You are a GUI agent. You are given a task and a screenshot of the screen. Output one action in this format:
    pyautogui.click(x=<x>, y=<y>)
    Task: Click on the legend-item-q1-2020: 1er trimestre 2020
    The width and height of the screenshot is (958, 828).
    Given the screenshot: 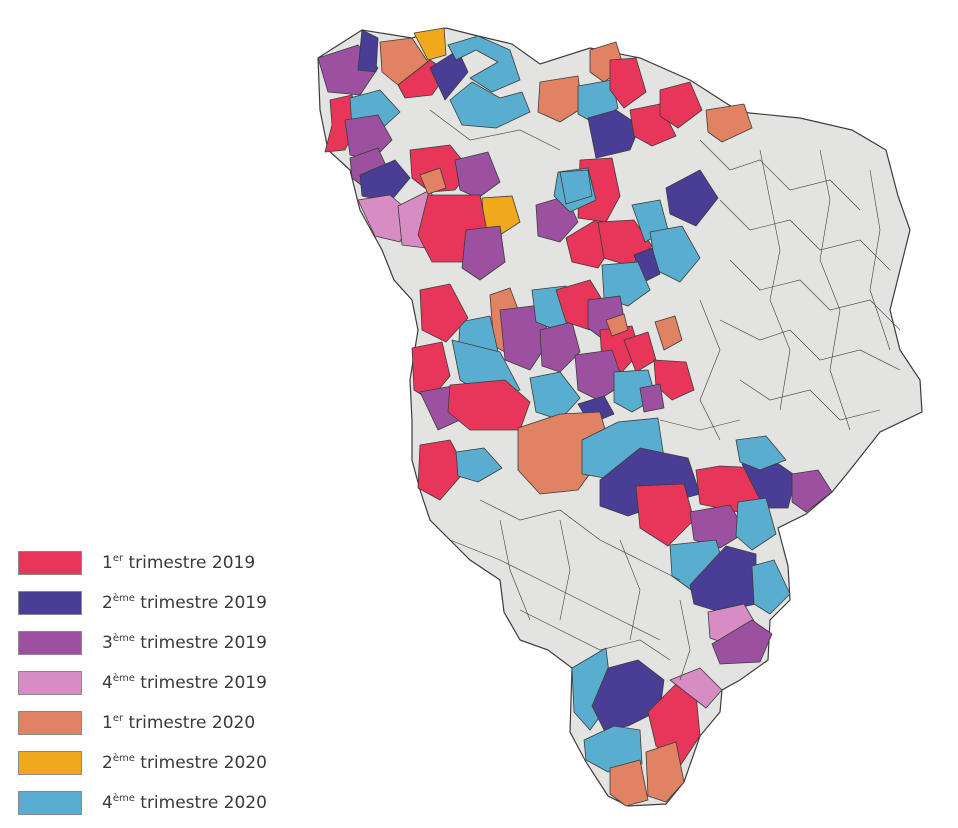 What is the action you would take?
    pyautogui.click(x=142, y=723)
    